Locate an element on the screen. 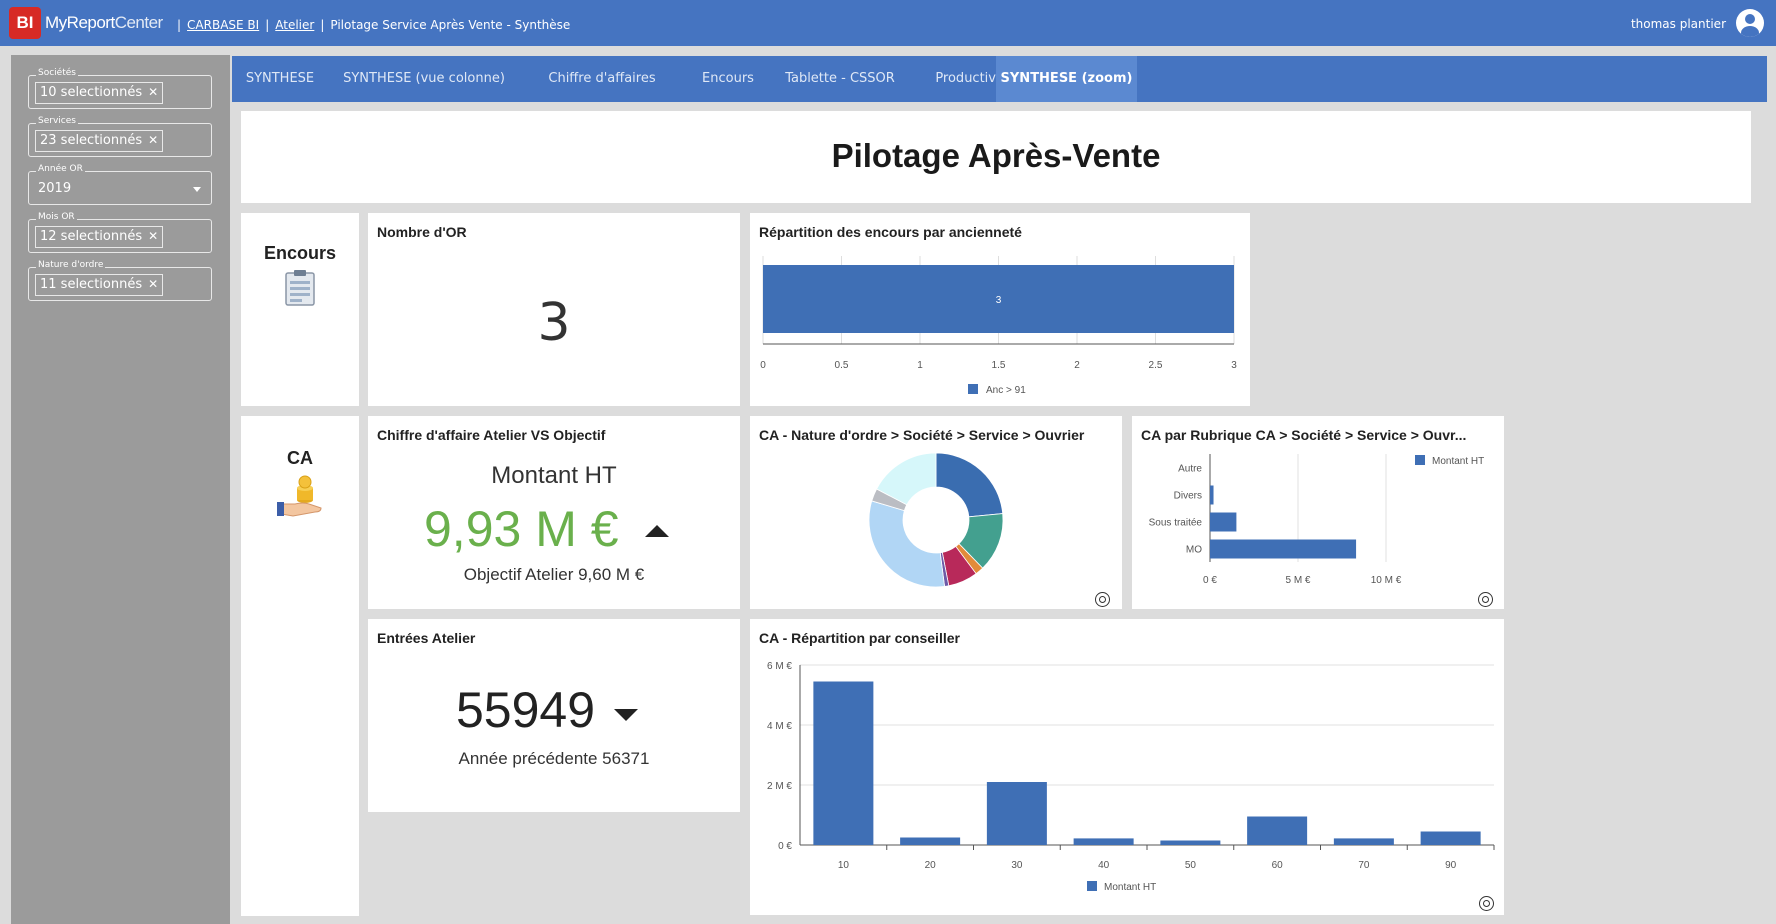  x-tick-label: 70 is located at coordinates (1364, 865).